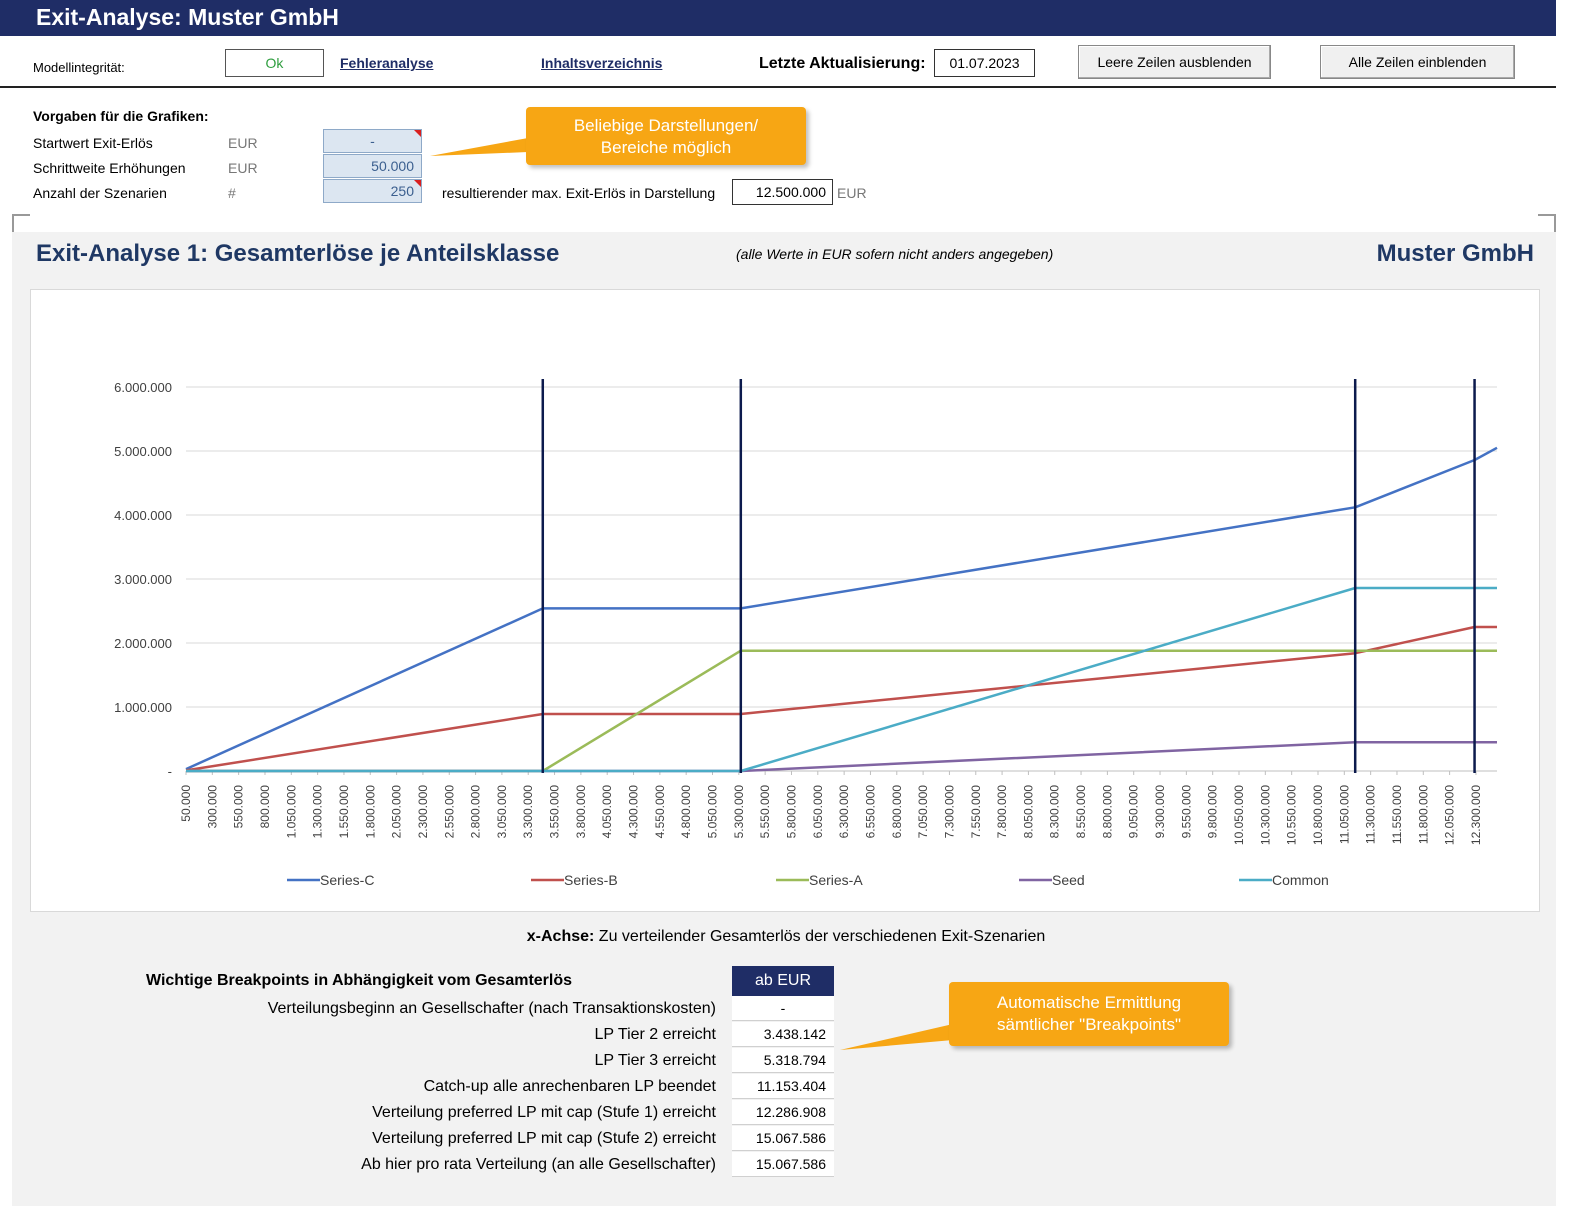 This screenshot has height=1206, width=1572. I want to click on x-tick-label: 1.300.000, so click(318, 812).